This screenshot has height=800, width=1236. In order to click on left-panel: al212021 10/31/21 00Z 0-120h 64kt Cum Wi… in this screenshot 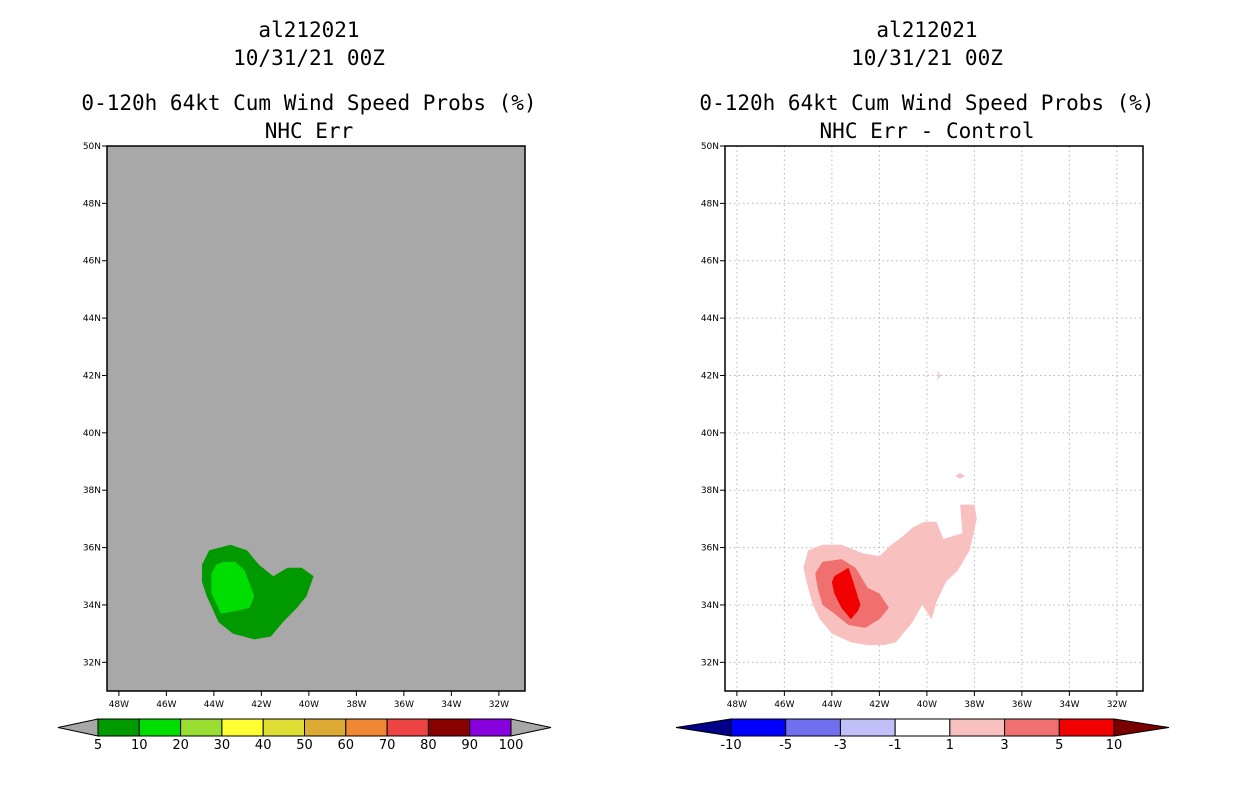, I will do `click(309, 80)`.